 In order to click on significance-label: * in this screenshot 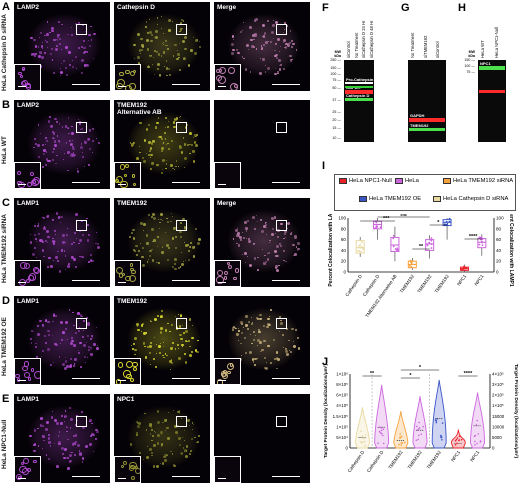, I will do `click(420, 368)`.